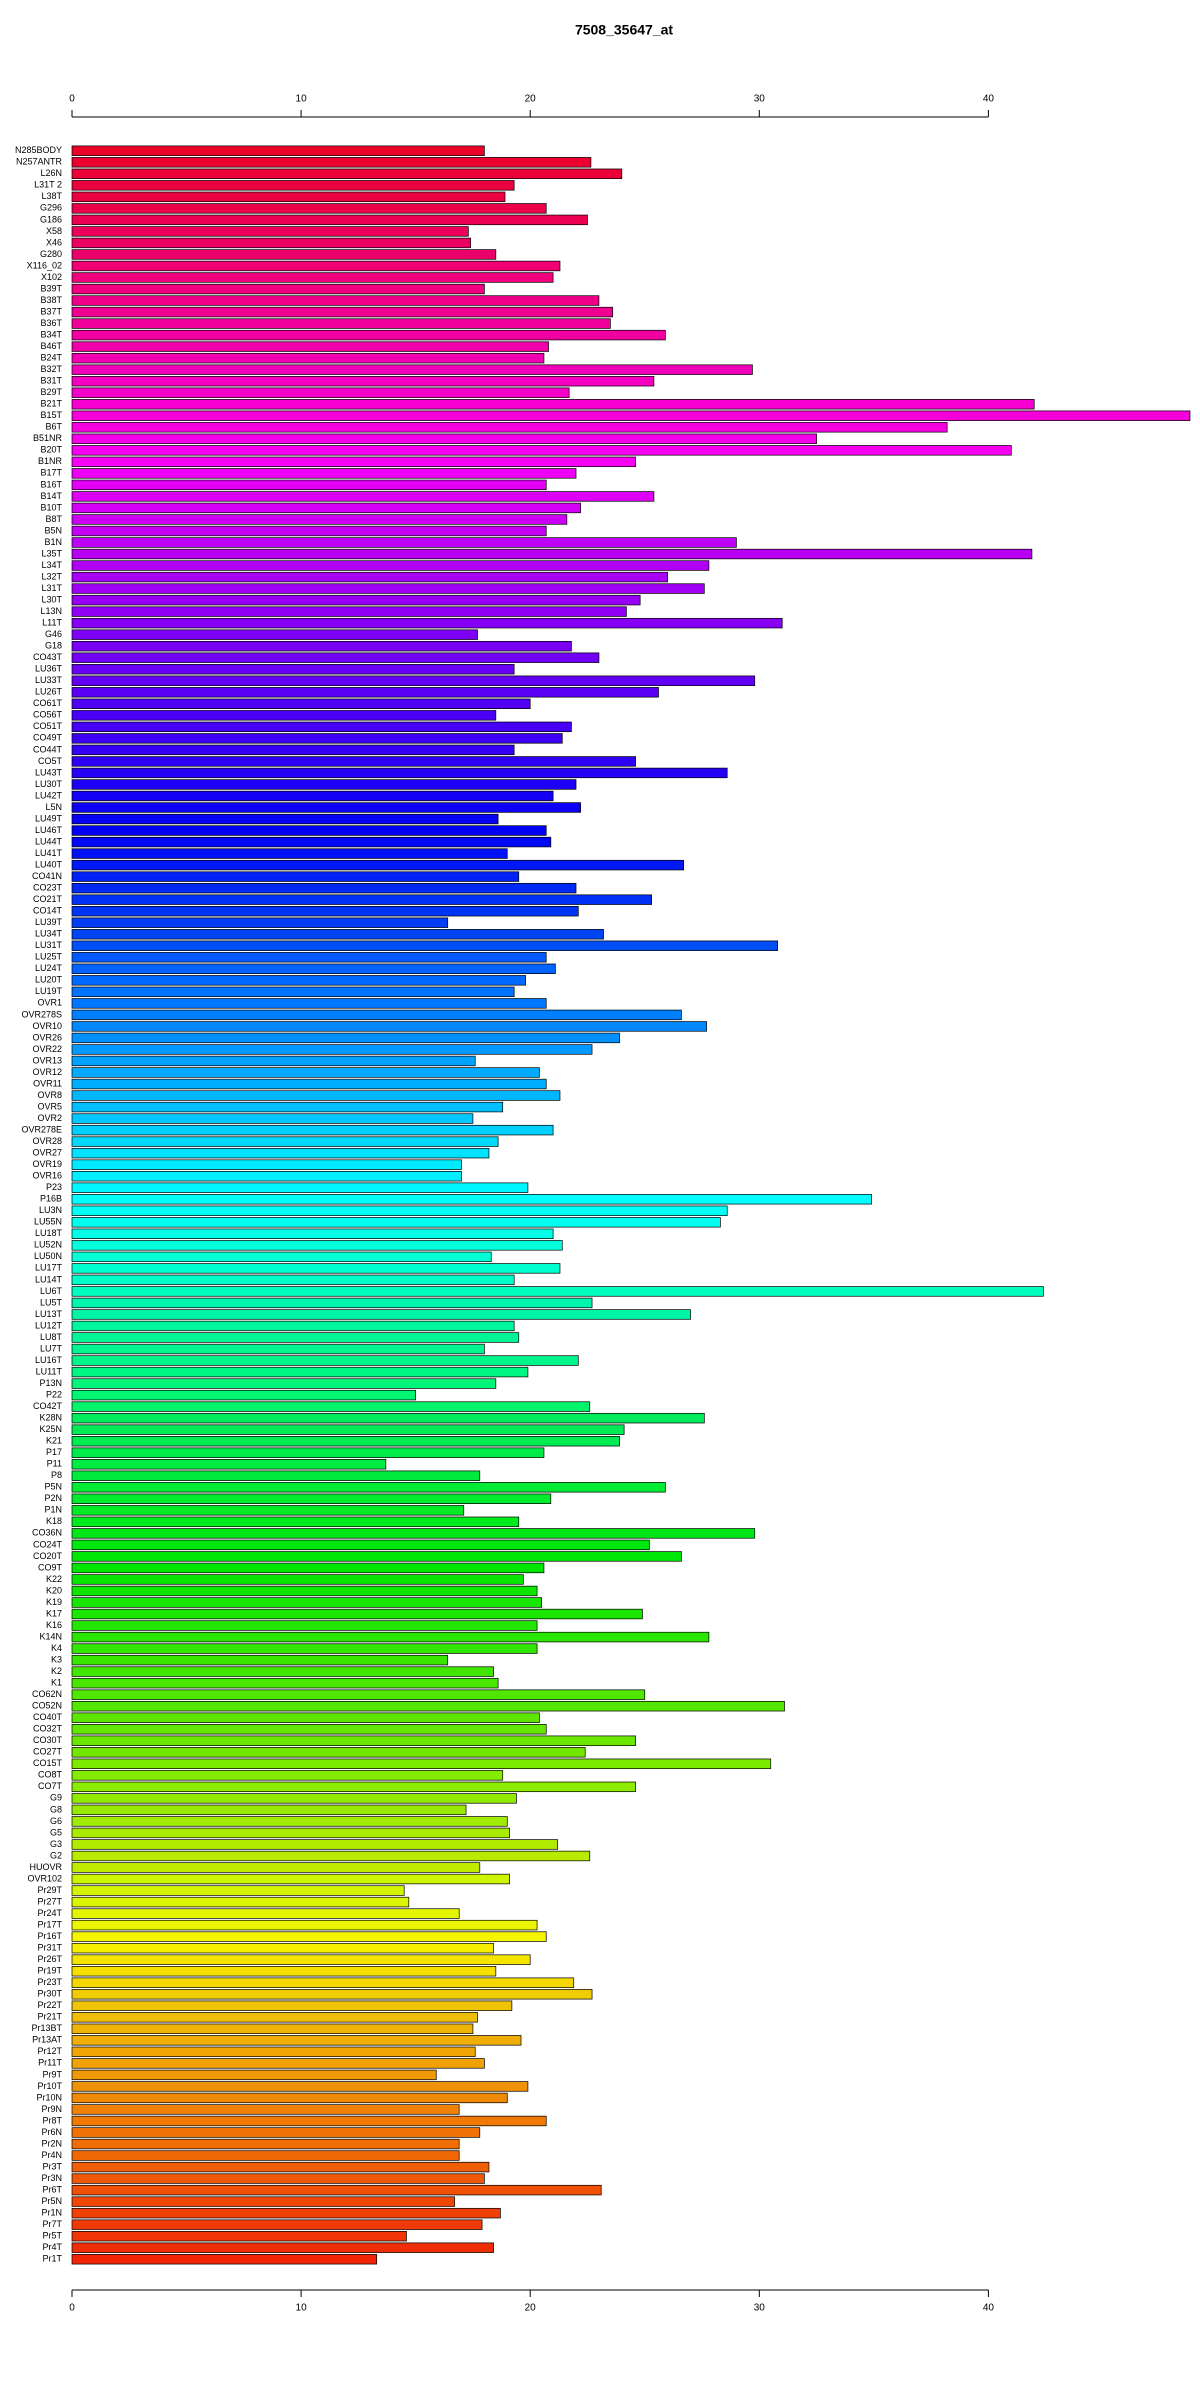  What do you see at coordinates (49, 669) in the screenshot?
I see `y-tick-label: LU36T` at bounding box center [49, 669].